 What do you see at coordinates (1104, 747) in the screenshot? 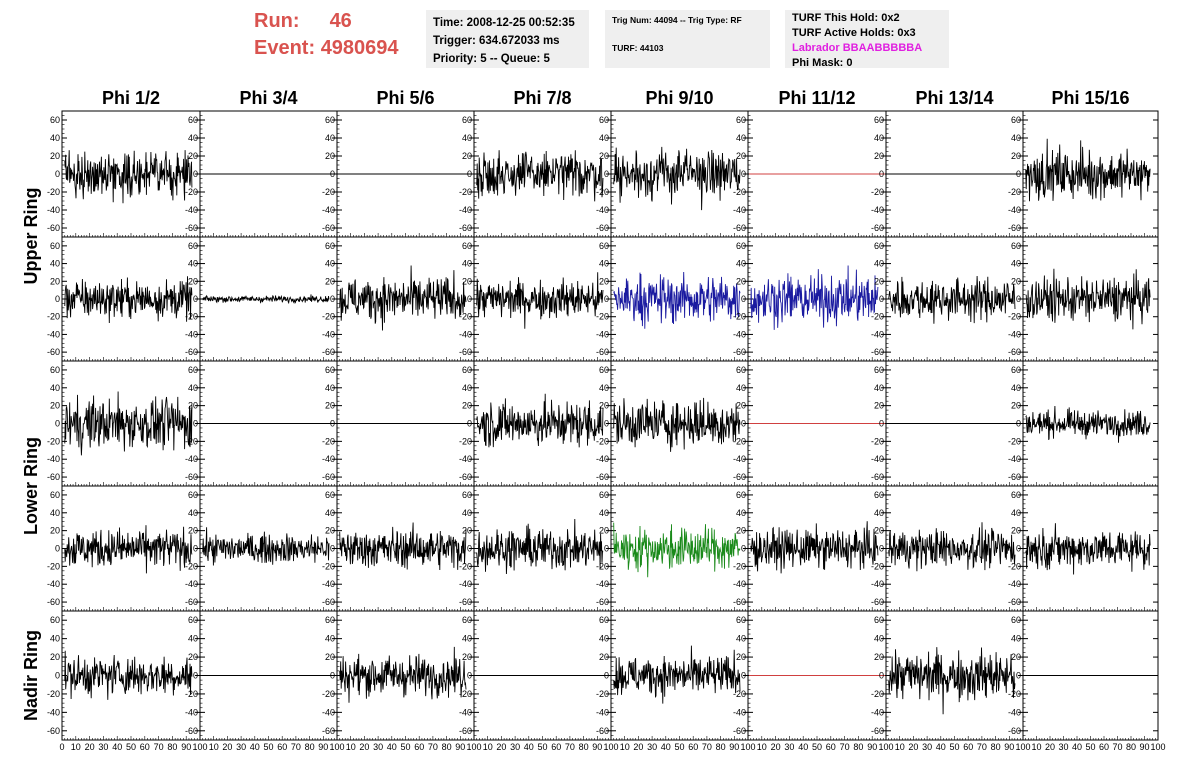
I see `x-tick-label: 60` at bounding box center [1104, 747].